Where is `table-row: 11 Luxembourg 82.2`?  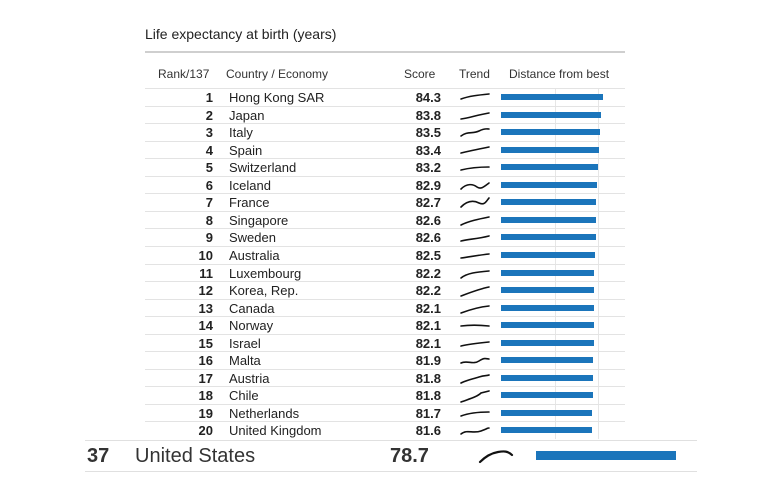
table-row: 11 Luxembourg 82.2 is located at coordinates (385, 272).